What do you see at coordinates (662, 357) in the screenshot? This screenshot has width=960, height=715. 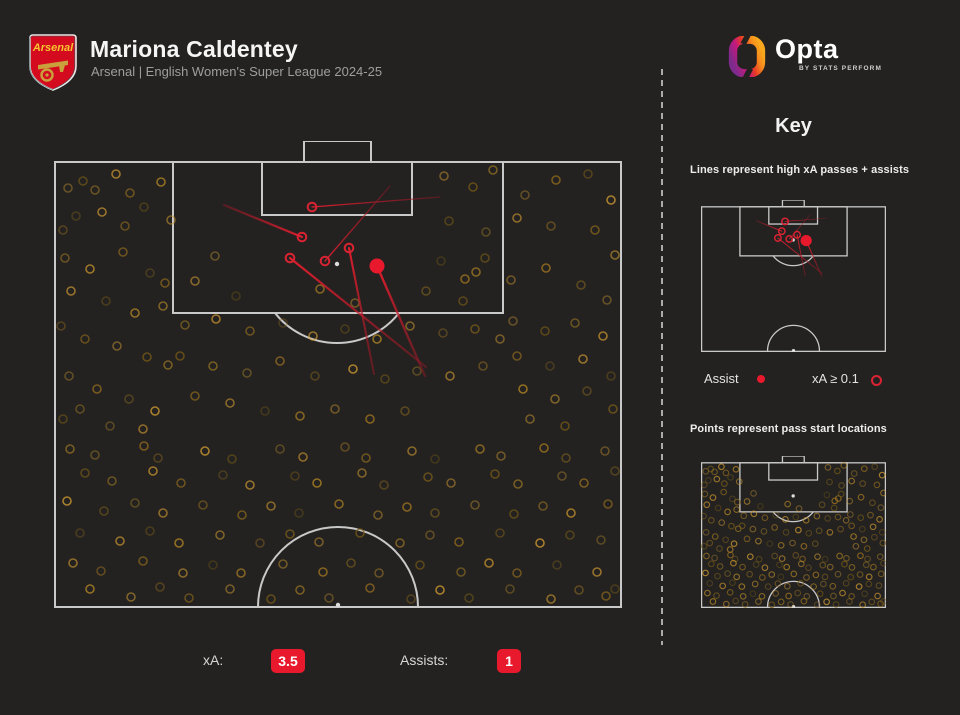 I see `section-divider` at bounding box center [662, 357].